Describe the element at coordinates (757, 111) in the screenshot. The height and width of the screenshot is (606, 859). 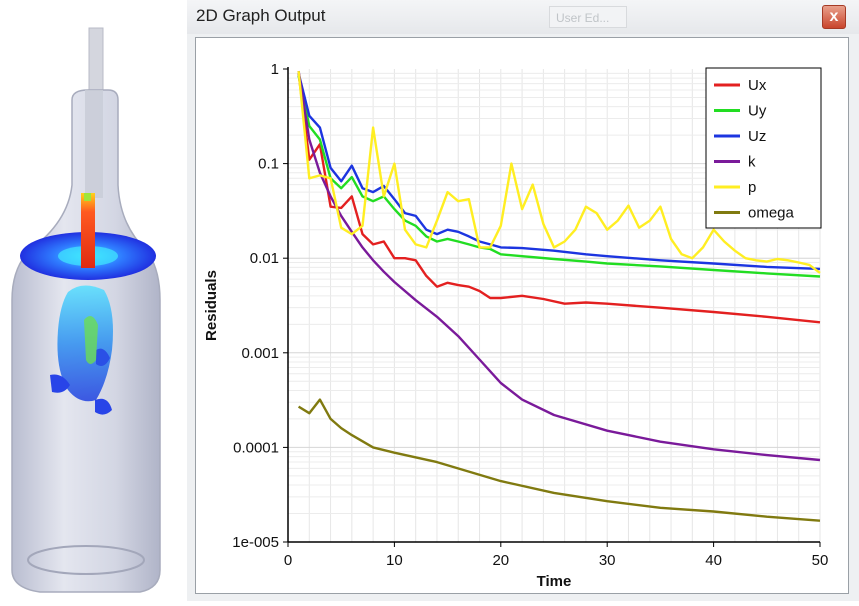
I see `legend-label-Uy: Uy` at that location.